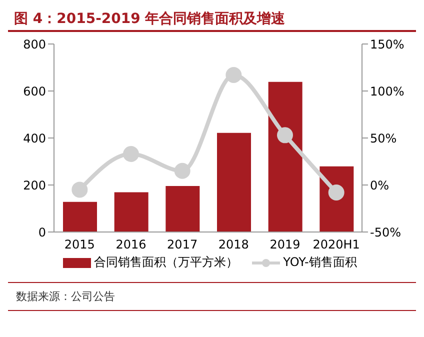 The height and width of the screenshot is (337, 424). Describe the element at coordinates (285, 245) in the screenshot. I see `x-tick-label: 2019` at that location.